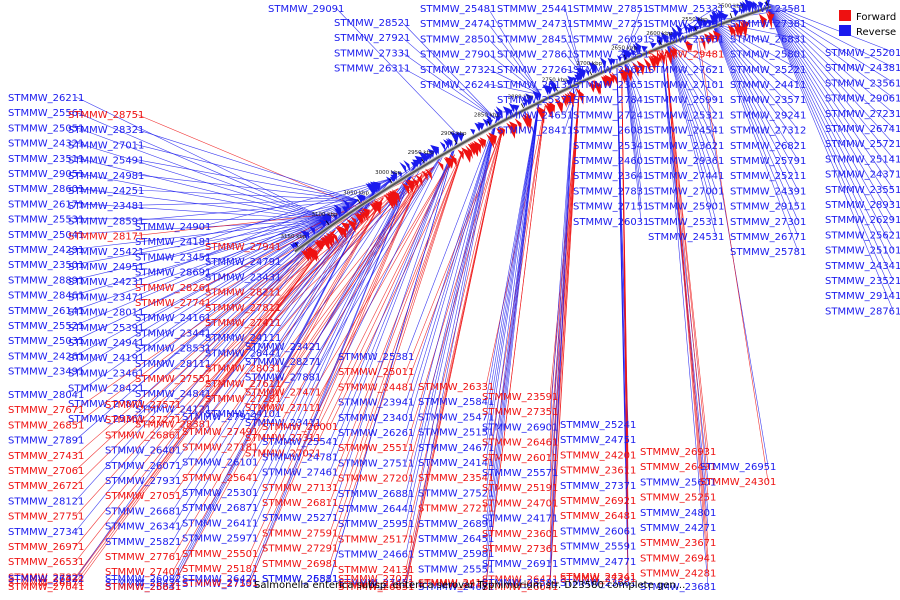  Describe the element at coordinates (143, 557) in the screenshot. I see `gene-label: STMMW_27761` at that location.